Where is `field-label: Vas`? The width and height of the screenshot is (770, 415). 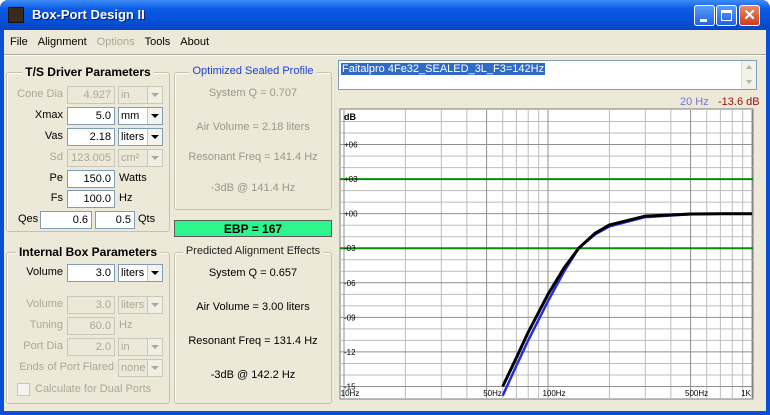
field-label: Vas is located at coordinates (53, 136).